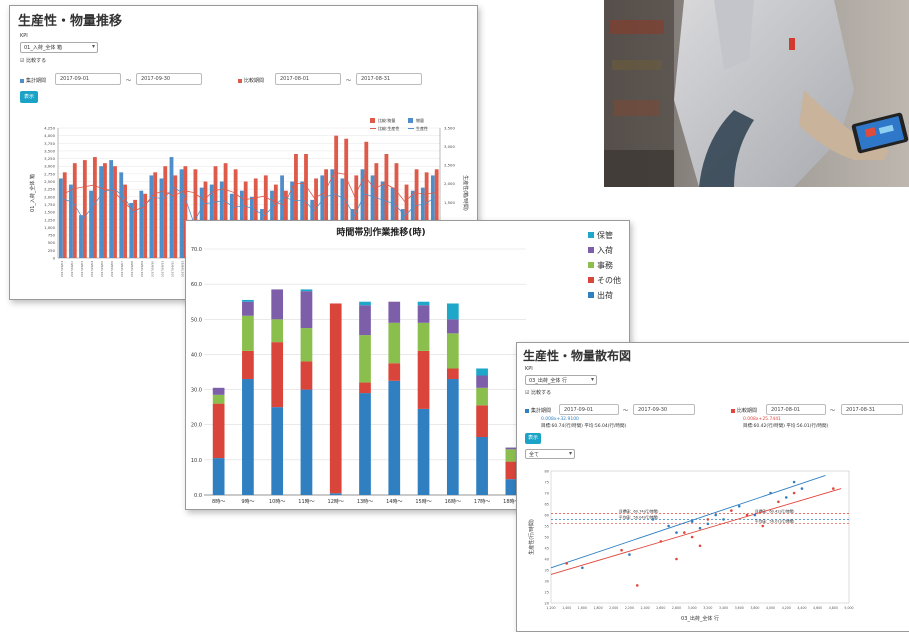 The width and height of the screenshot is (909, 632). What do you see at coordinates (605, 295) in the screenshot?
I see `legend-label: 出荷` at bounding box center [605, 295].